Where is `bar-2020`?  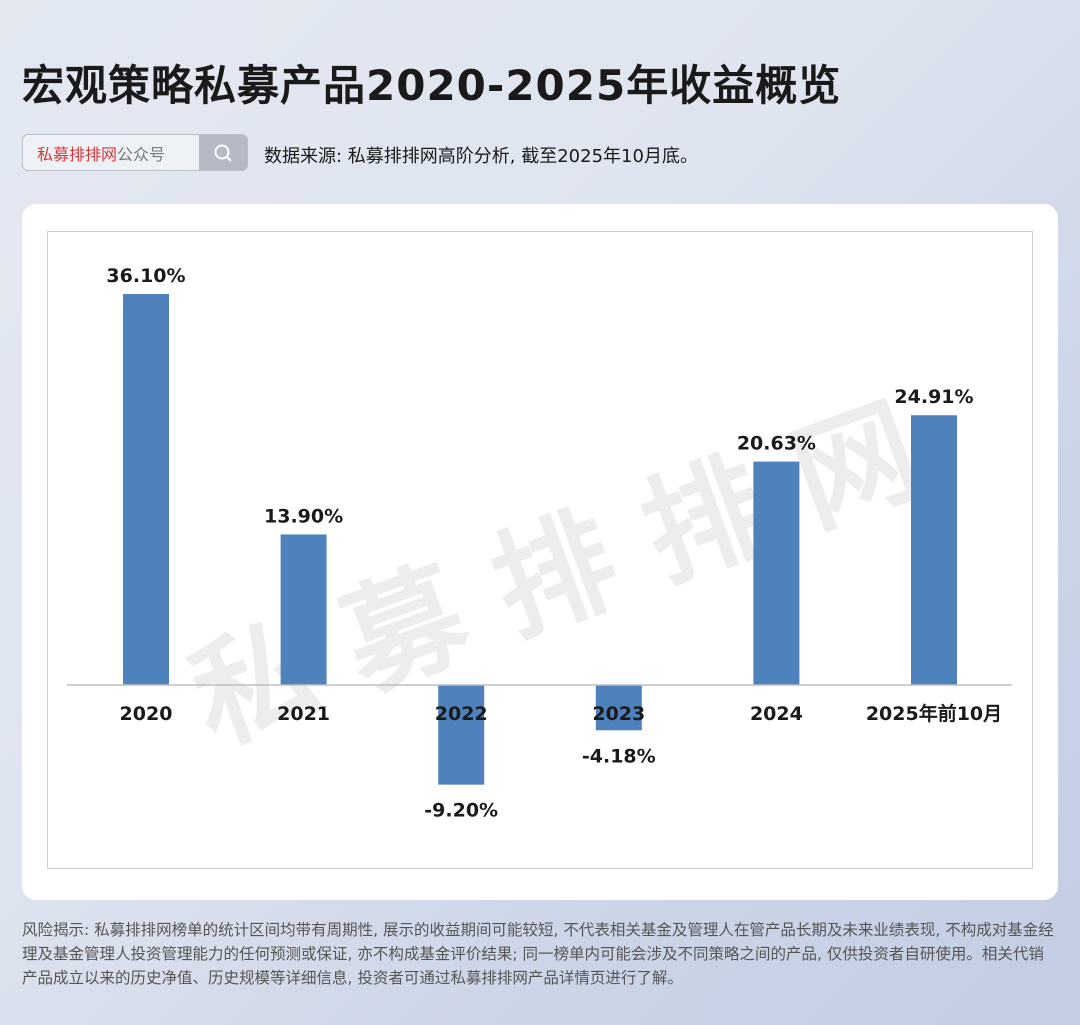 bar-2020 is located at coordinates (146, 489).